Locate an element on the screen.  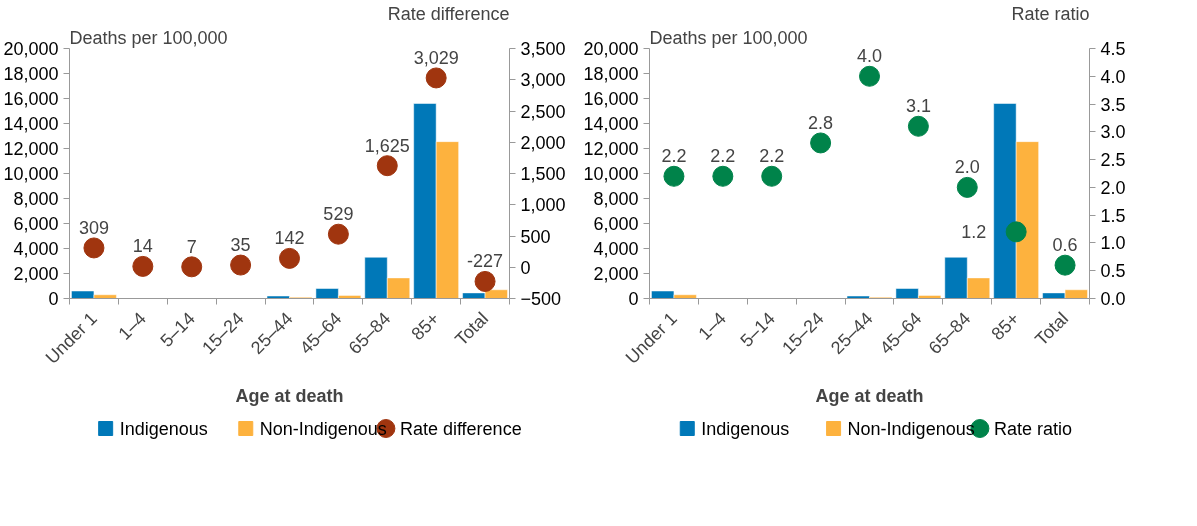
y2-tick-label: 1,000 is located at coordinates (543, 205).